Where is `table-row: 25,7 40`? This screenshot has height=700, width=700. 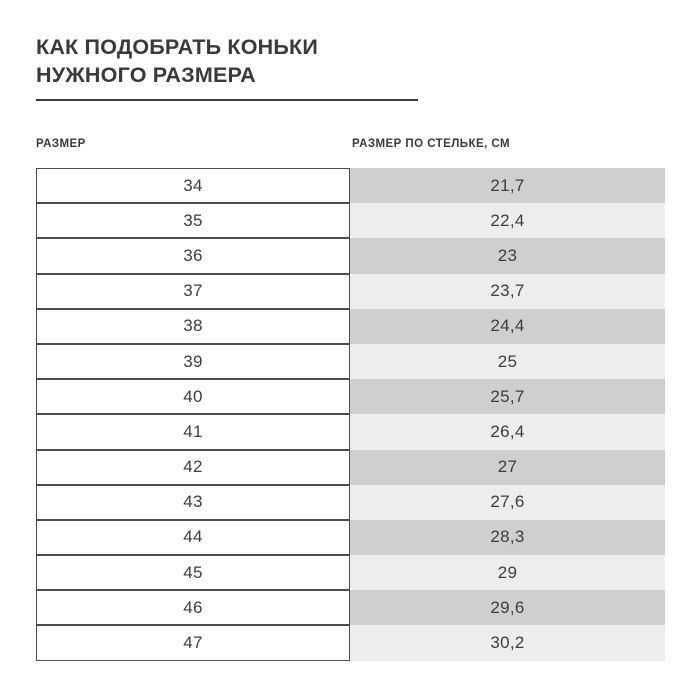 table-row: 25,7 40 is located at coordinates (350, 397).